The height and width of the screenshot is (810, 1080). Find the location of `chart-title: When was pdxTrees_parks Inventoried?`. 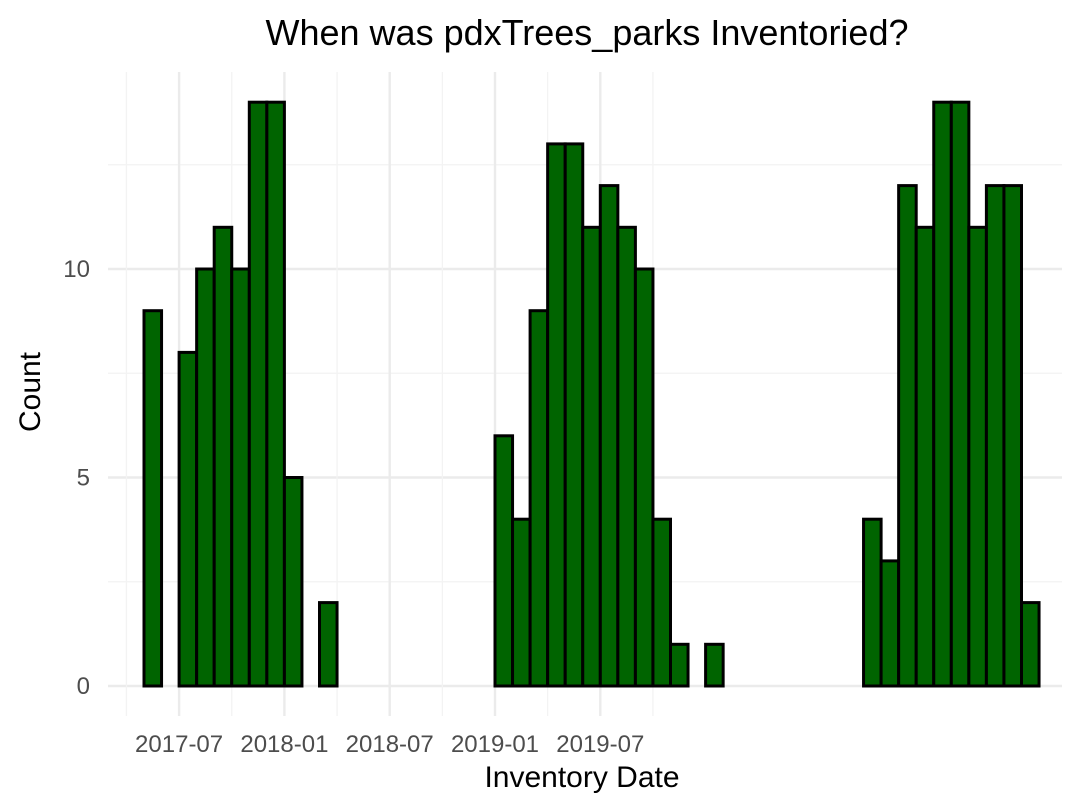

chart-title: When was pdxTrees_parks Inventoried? is located at coordinates (587, 32).